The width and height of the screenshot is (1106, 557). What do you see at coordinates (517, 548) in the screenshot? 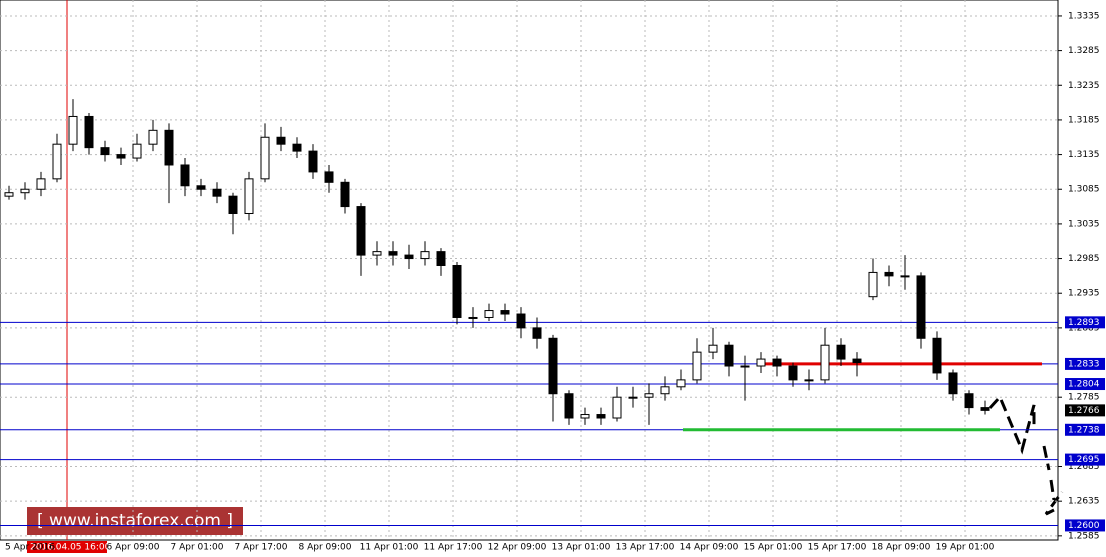
I see `x-tick-label: 12 Apr 09:00` at bounding box center [517, 548].